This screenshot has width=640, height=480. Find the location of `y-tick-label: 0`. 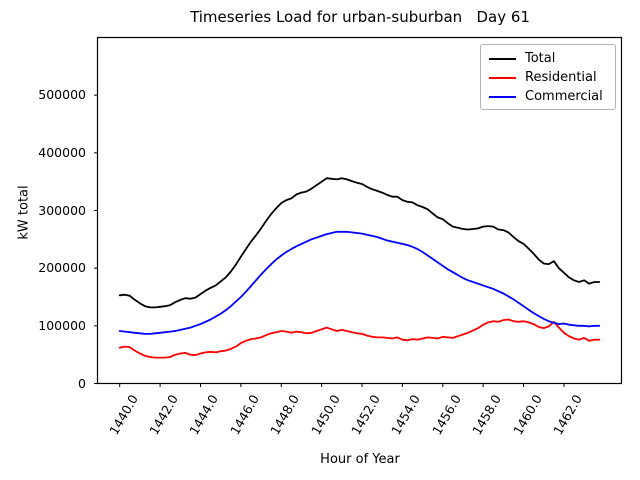

y-tick-label: 0 is located at coordinates (82, 383).